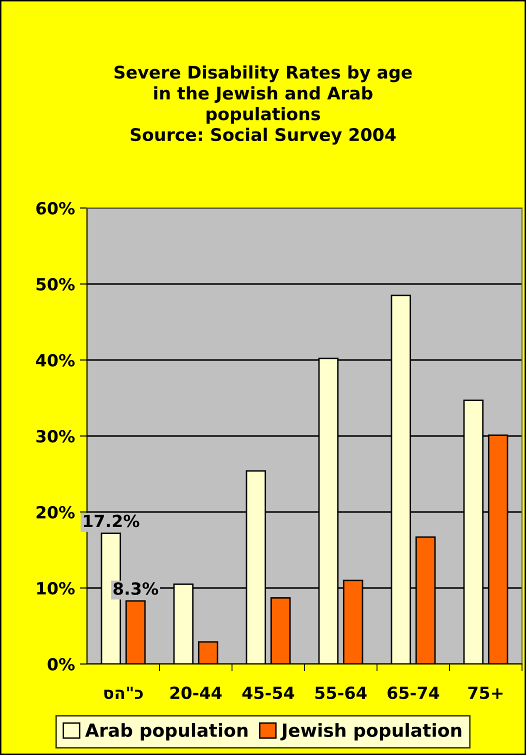 This screenshot has width=526, height=755. I want to click on y-tick-label: 20%, so click(55, 512).